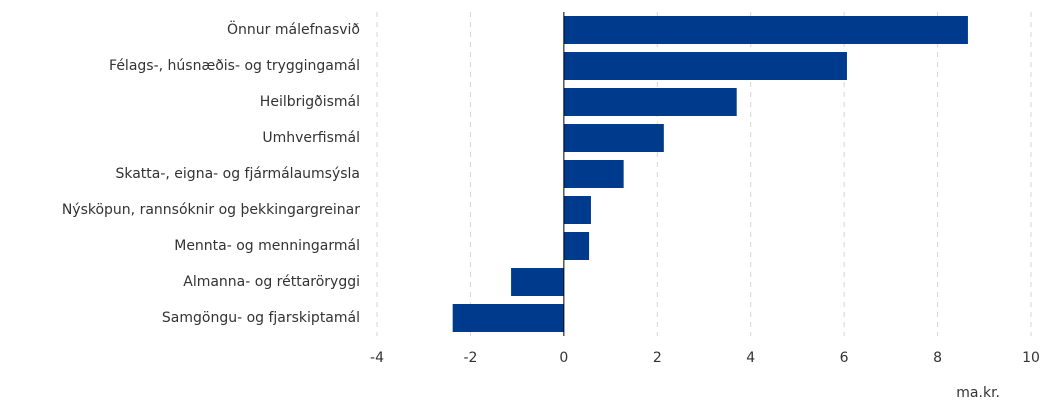 Image resolution: width=1040 pixels, height=401 pixels. What do you see at coordinates (267, 246) in the screenshot?
I see `y-tick-label: Mennta- og menningarmál` at bounding box center [267, 246].